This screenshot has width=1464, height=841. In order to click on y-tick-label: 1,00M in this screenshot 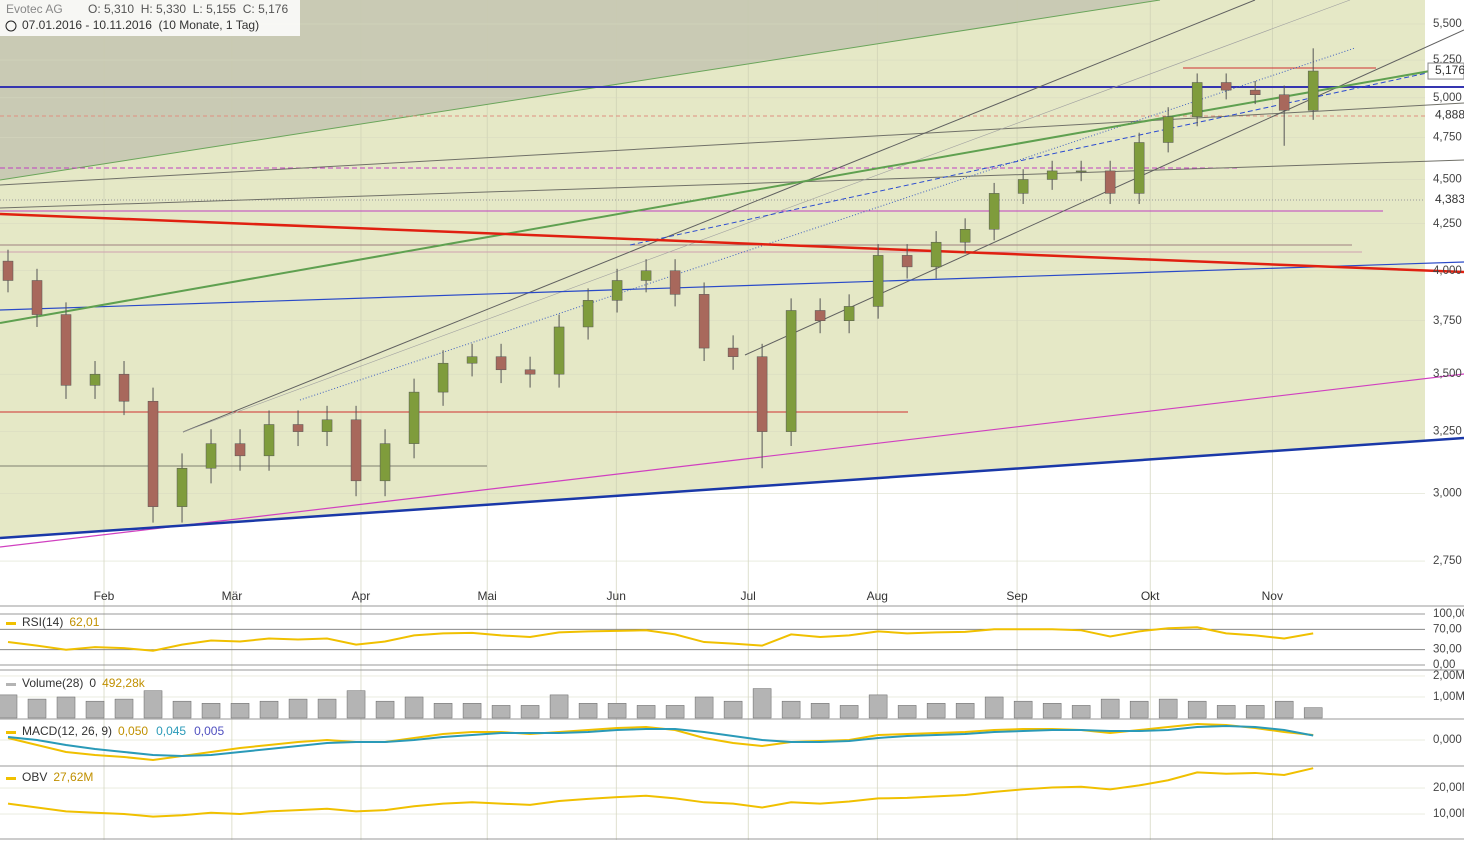, I will do `click(1448, 697)`.